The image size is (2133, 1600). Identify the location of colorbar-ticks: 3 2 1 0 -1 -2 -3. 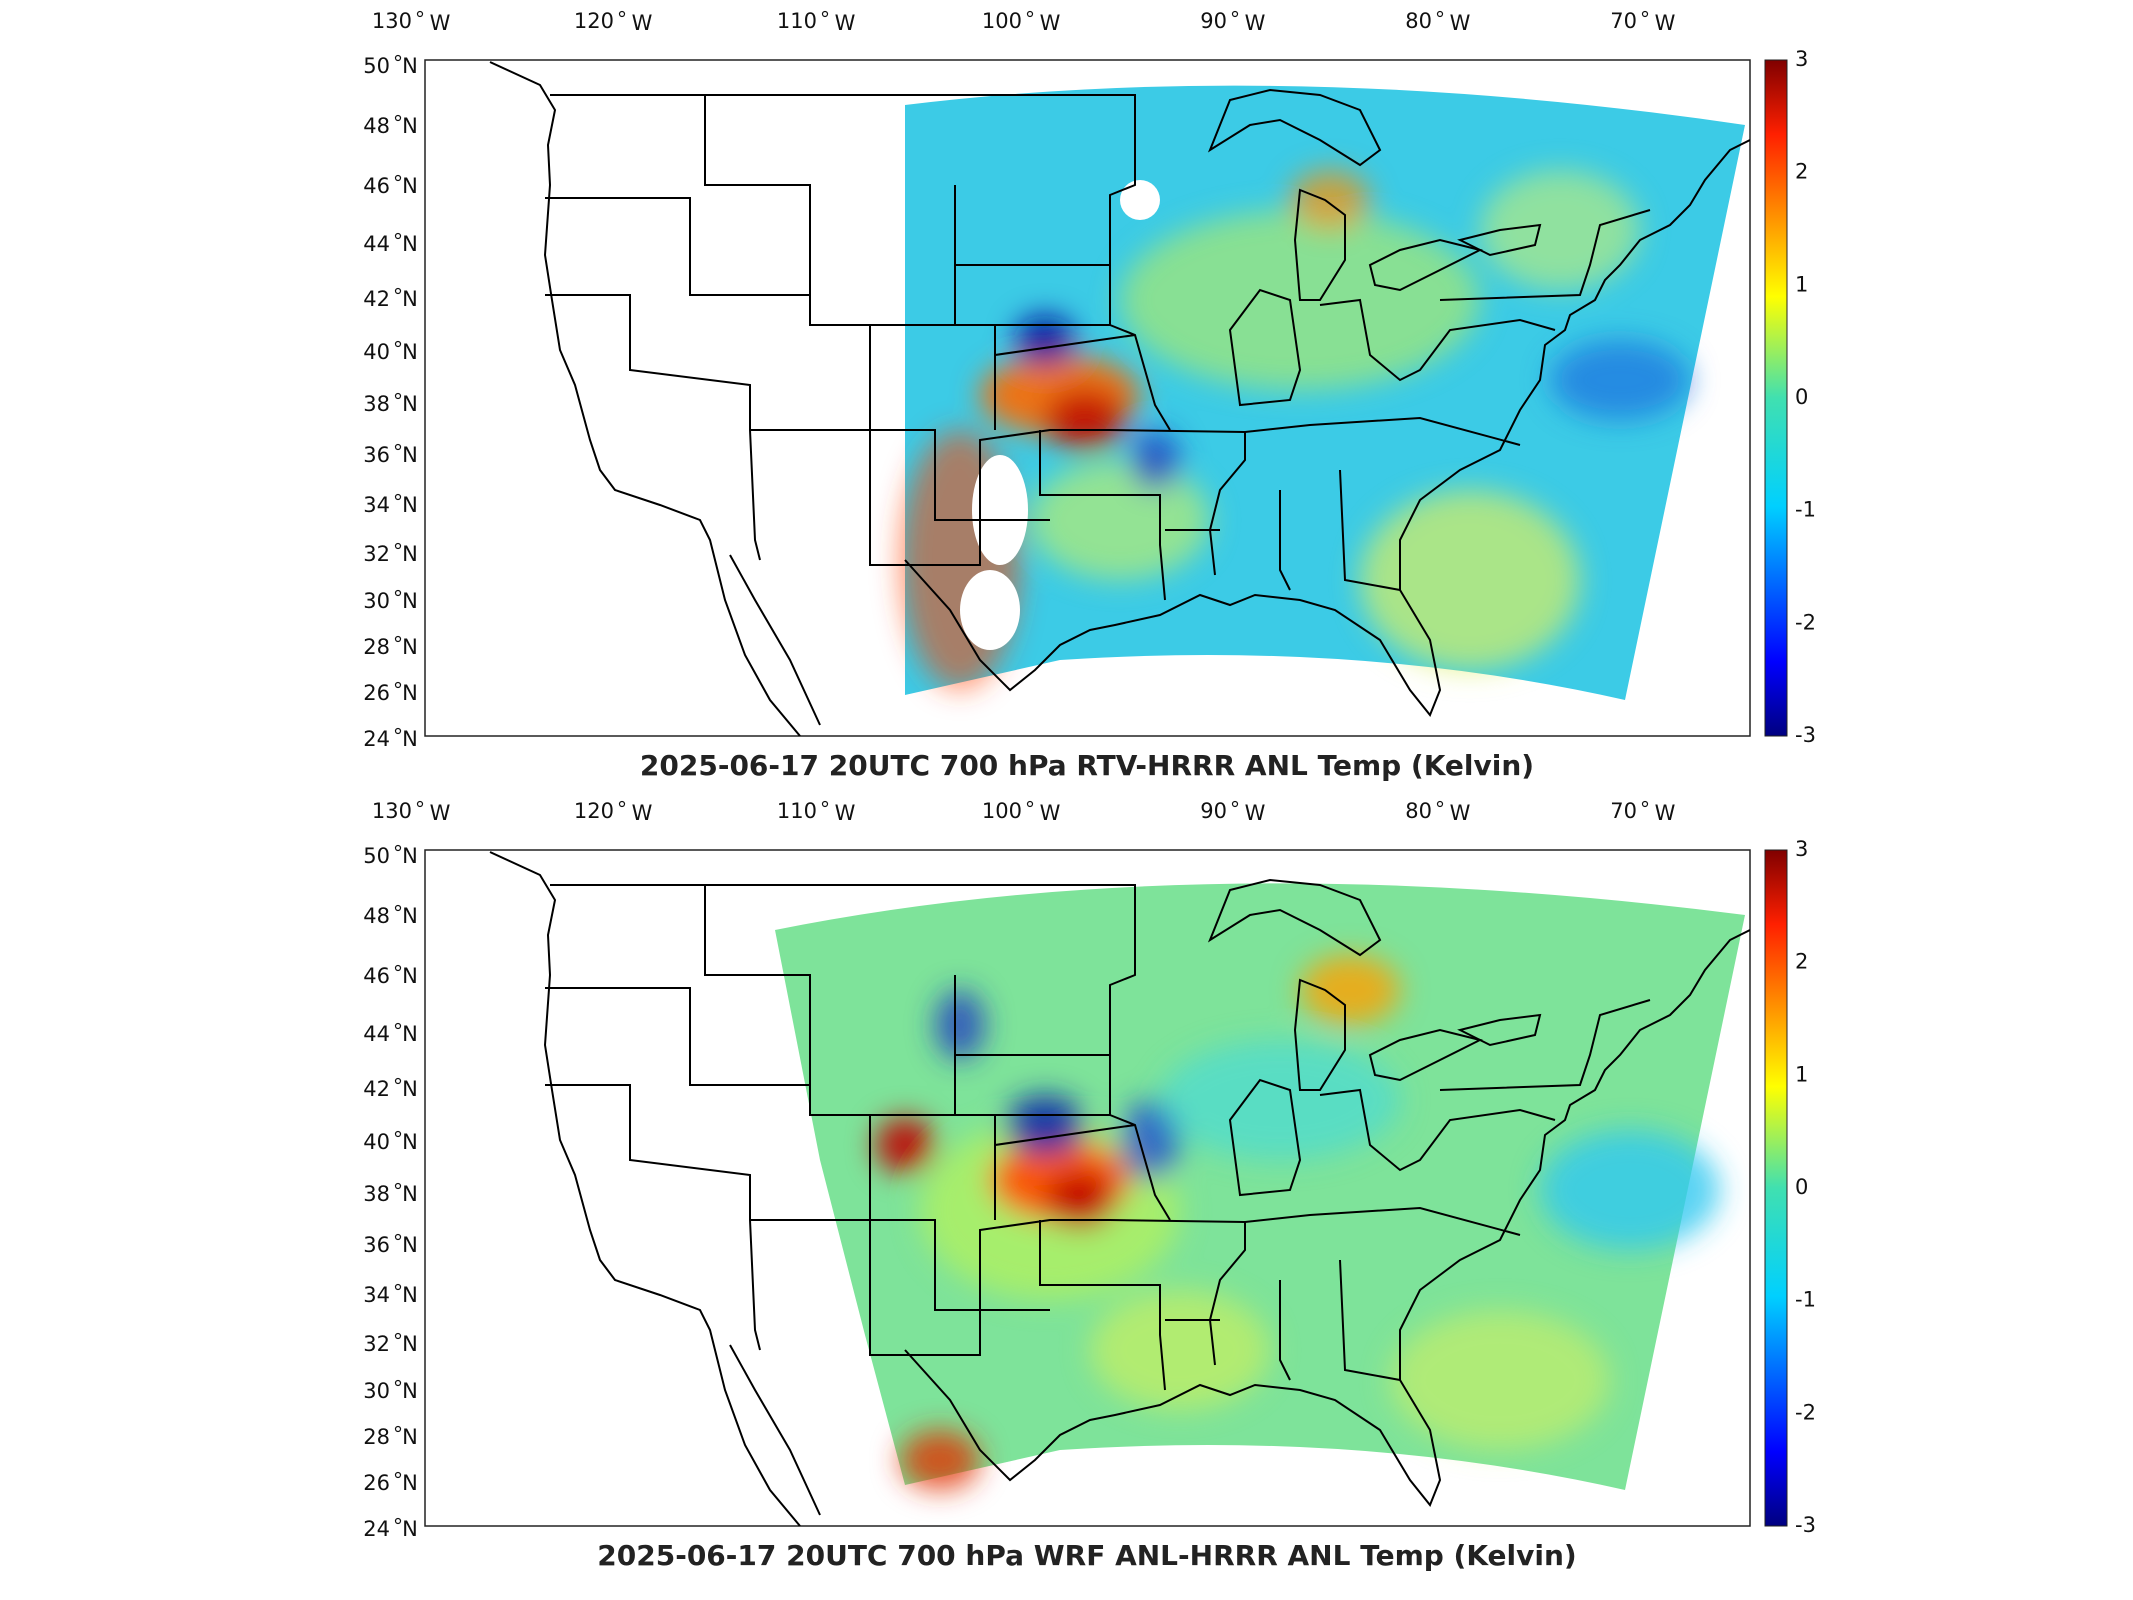
(1805, 397).